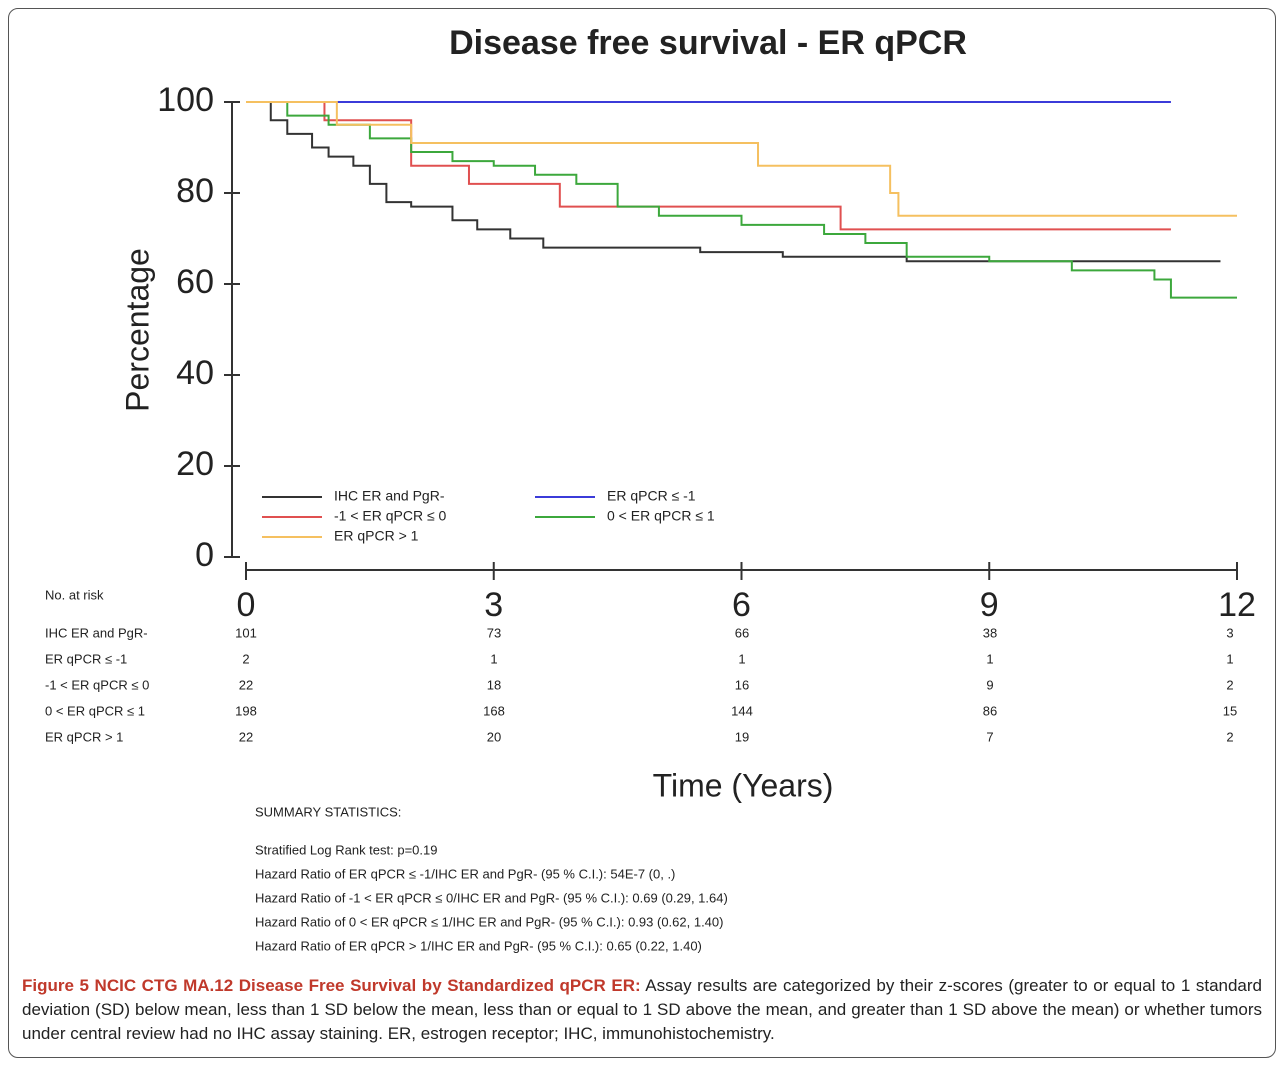 The height and width of the screenshot is (1065, 1282). I want to click on y-tick-label: 100, so click(185, 100).